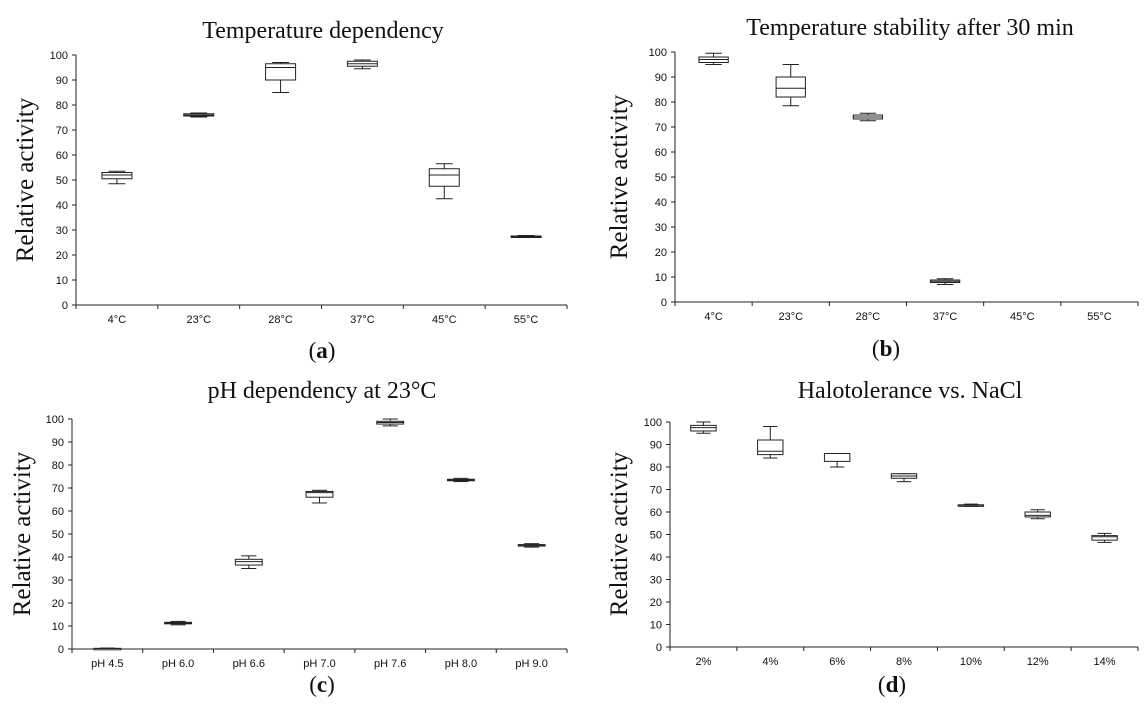 The height and width of the screenshot is (709, 1145). Describe the element at coordinates (1022, 317) in the screenshot. I see `x-tick-label: 45°C` at that location.